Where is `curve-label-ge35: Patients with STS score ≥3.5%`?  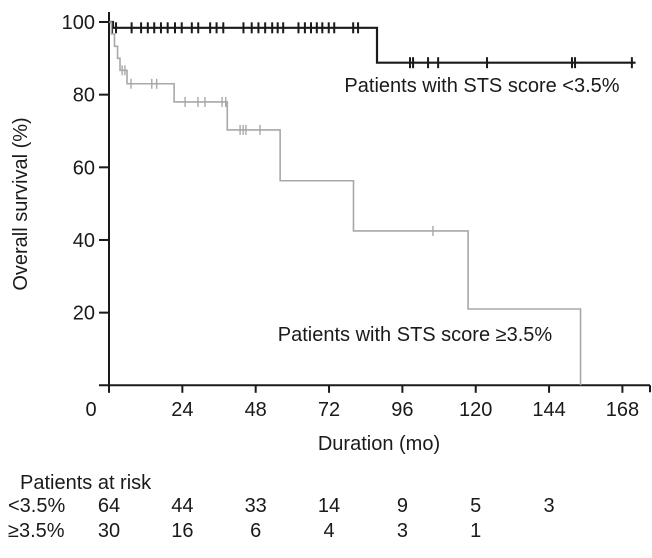 curve-label-ge35: Patients with STS score ≥3.5% is located at coordinates (415, 335).